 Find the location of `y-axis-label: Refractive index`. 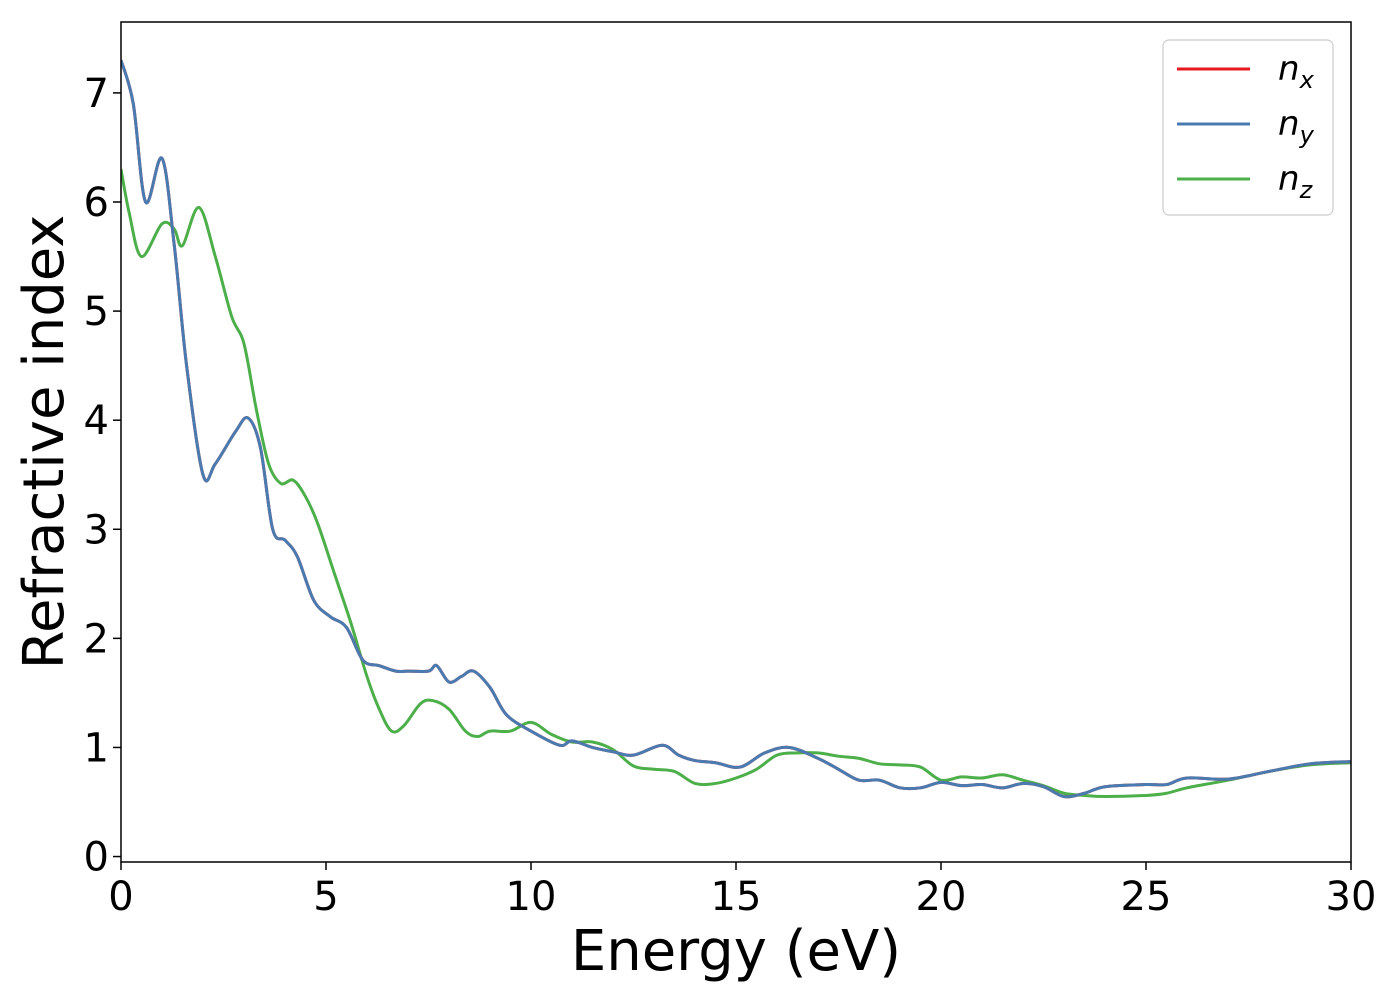

y-axis-label: Refractive index is located at coordinates (44, 442).